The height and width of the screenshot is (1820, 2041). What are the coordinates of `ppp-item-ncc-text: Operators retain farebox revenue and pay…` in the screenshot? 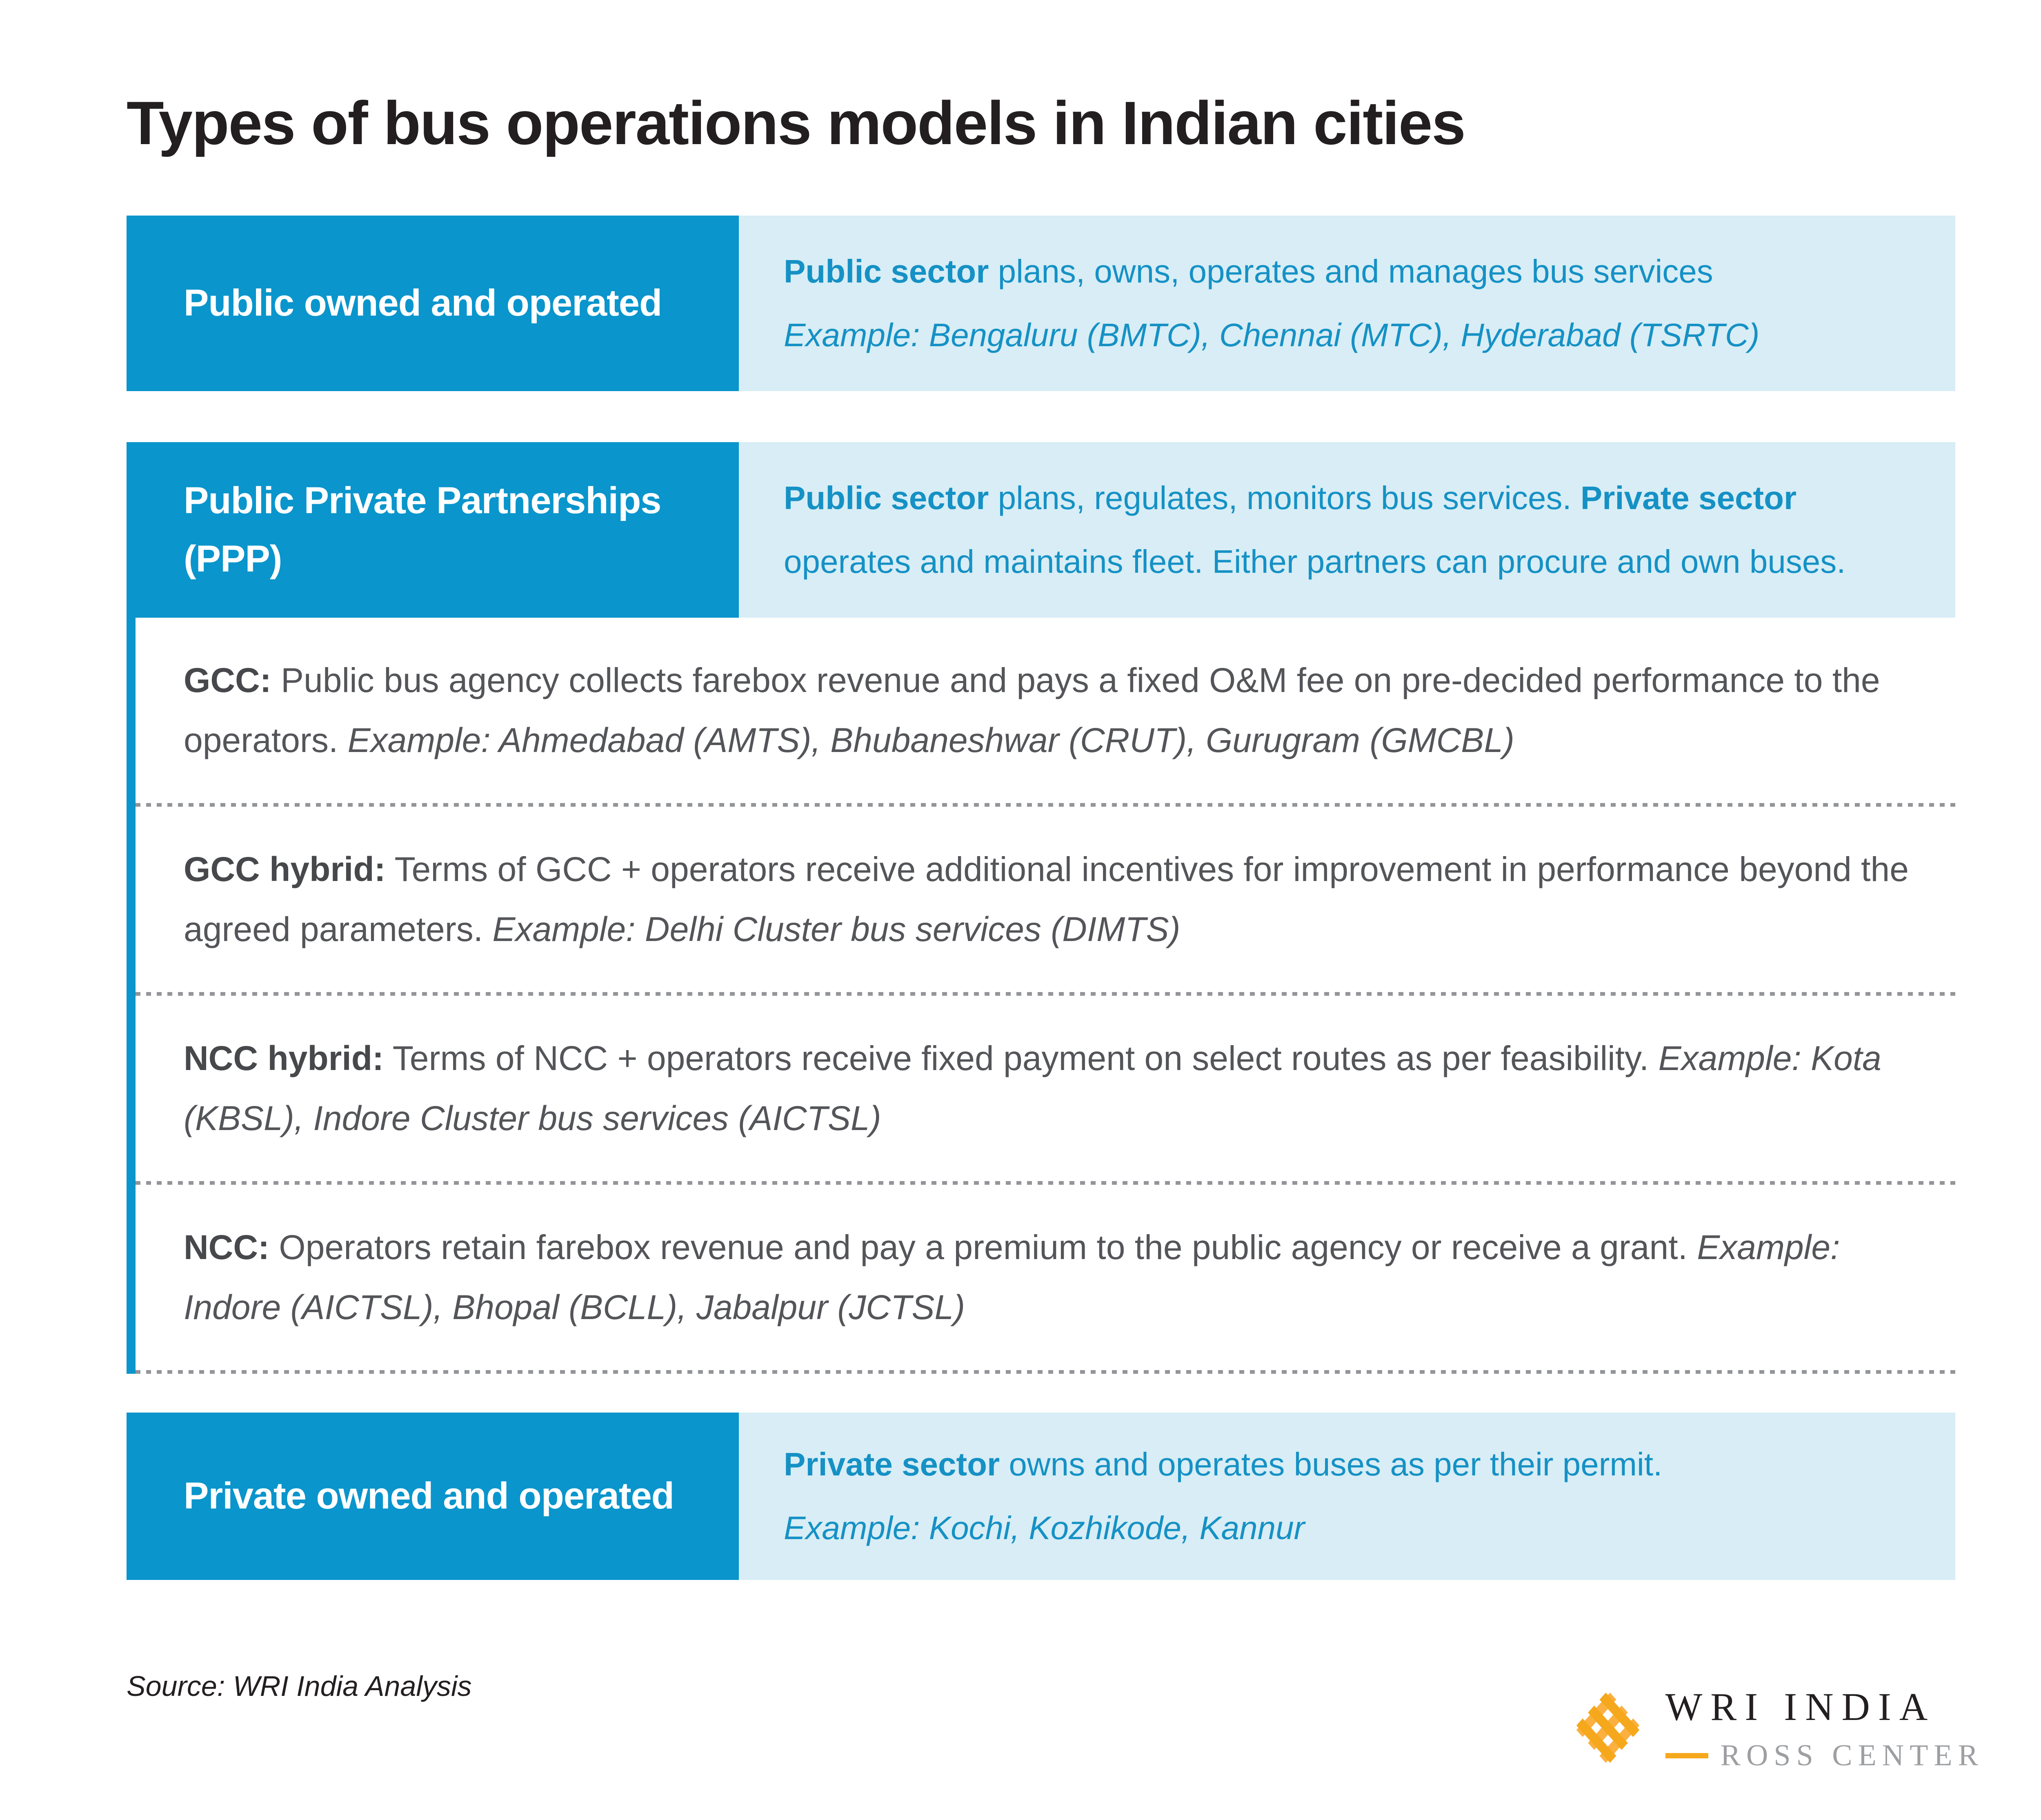 It's located at (983, 1247).